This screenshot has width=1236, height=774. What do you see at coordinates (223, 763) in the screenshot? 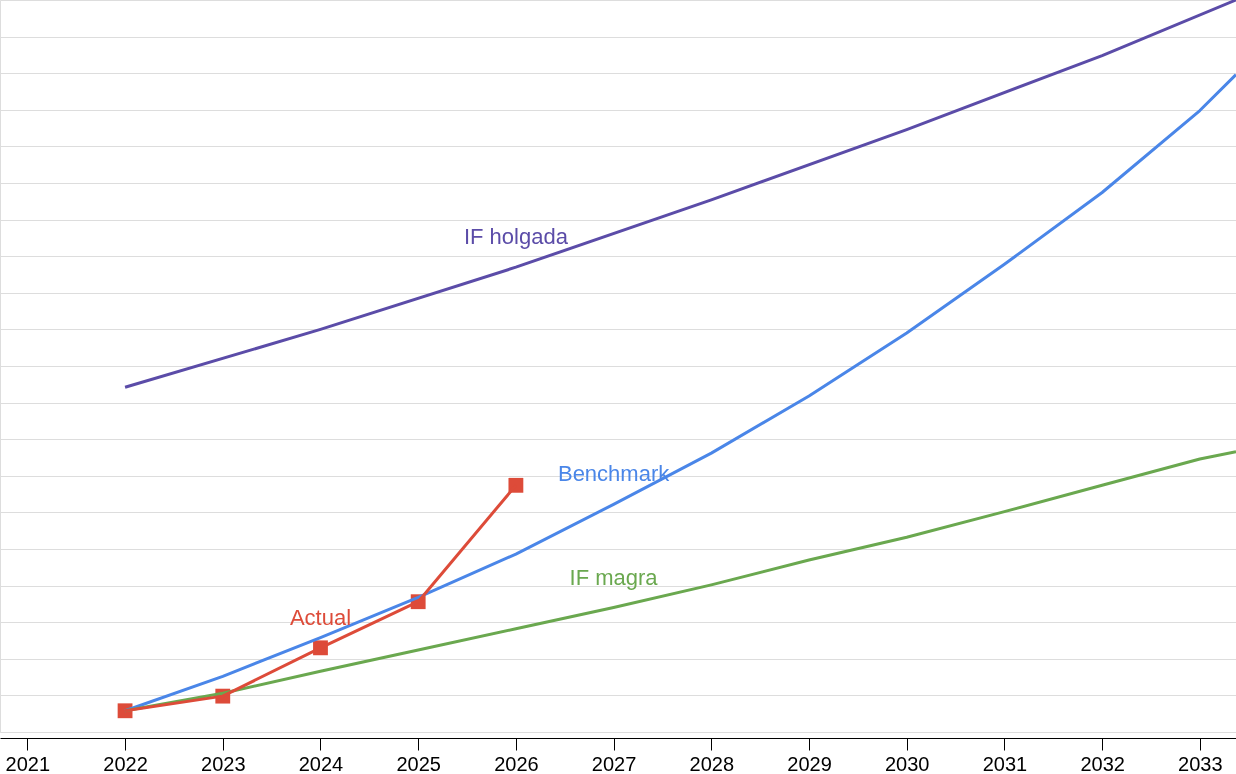
I see `x-tick-label: 2023` at bounding box center [223, 763].